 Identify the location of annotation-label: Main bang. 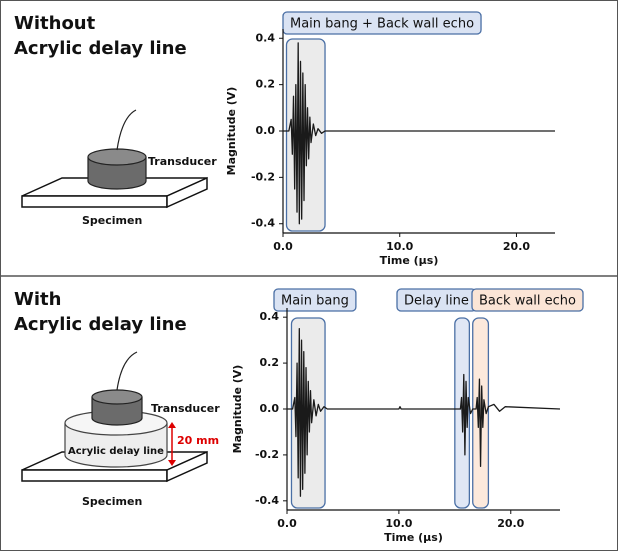
(315, 301).